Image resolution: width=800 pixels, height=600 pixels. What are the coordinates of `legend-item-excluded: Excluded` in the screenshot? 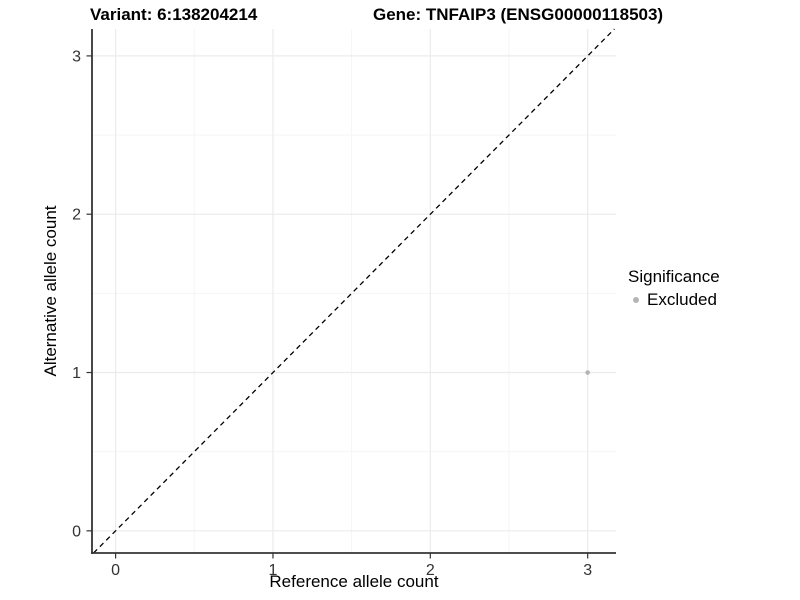 It's located at (674, 300).